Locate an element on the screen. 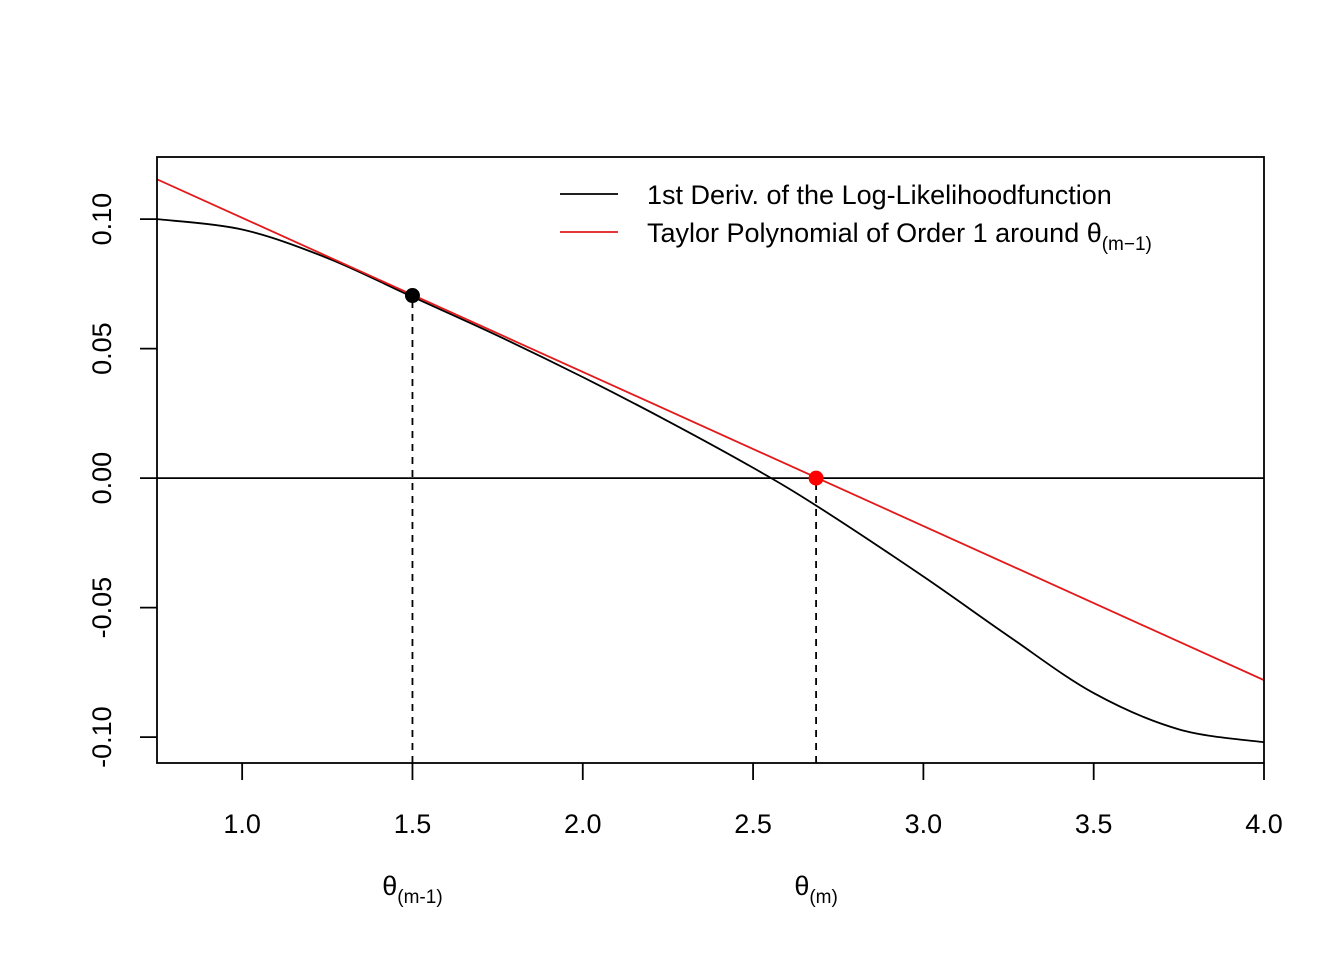 This screenshot has width=1344, height=960. theta-symbol-0: θ is located at coordinates (389, 886).